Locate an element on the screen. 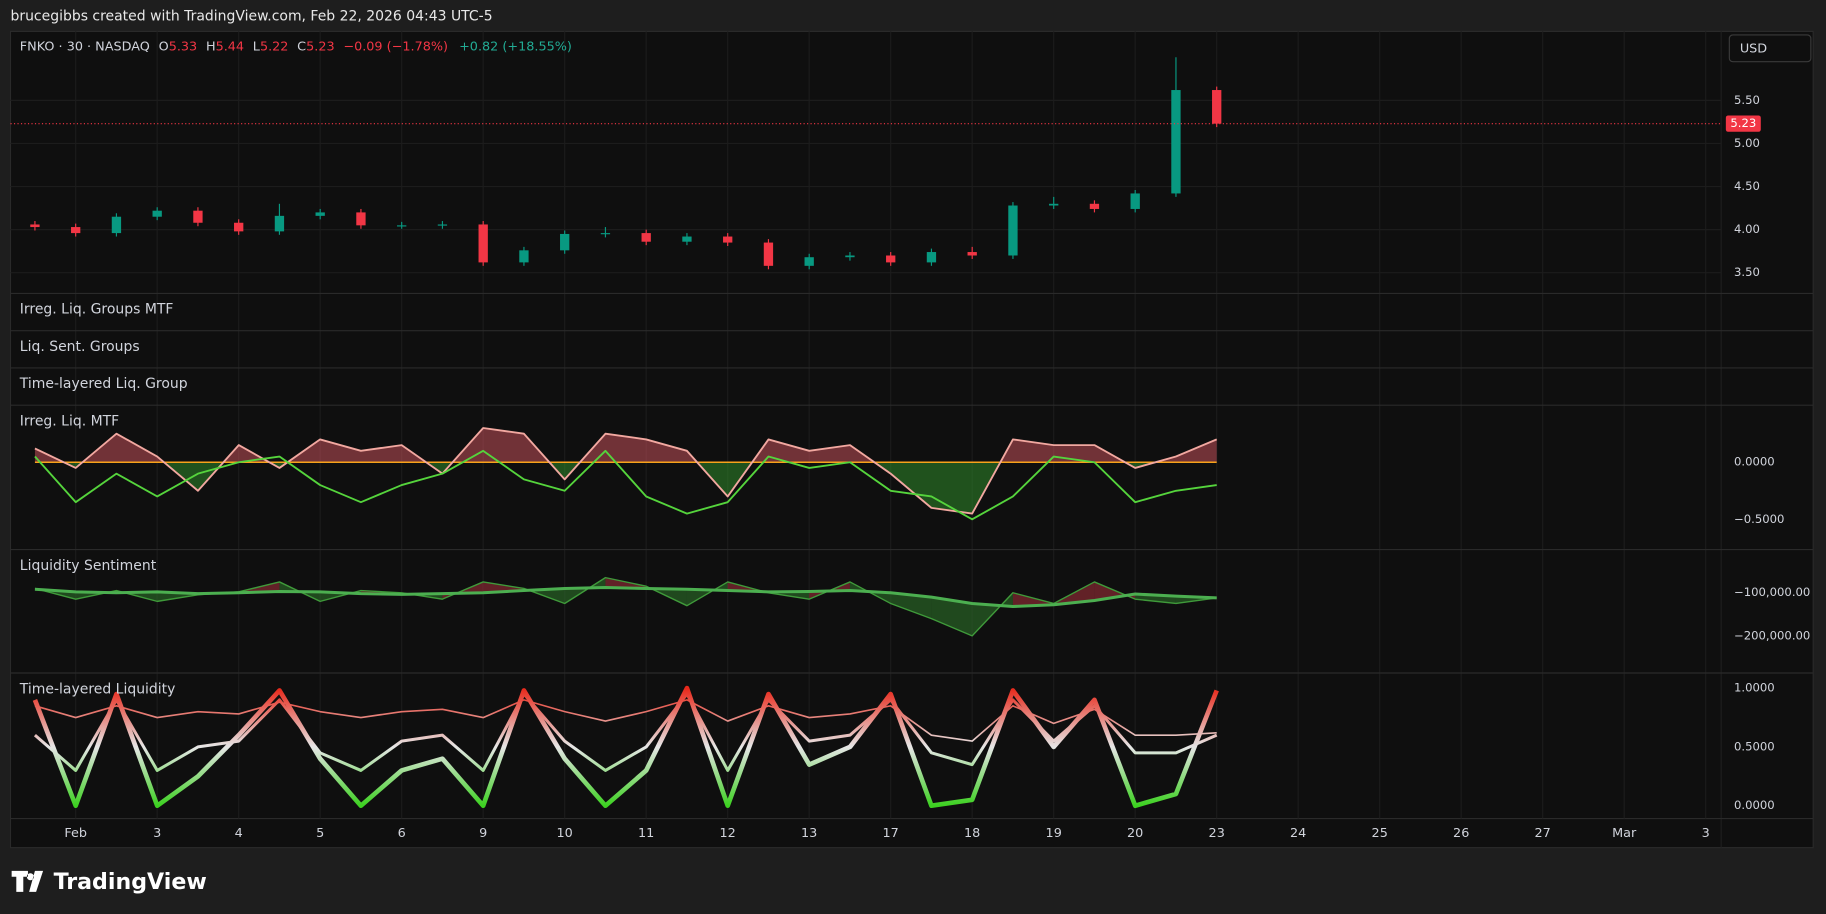  x-tick-label: 5 is located at coordinates (320, 833).